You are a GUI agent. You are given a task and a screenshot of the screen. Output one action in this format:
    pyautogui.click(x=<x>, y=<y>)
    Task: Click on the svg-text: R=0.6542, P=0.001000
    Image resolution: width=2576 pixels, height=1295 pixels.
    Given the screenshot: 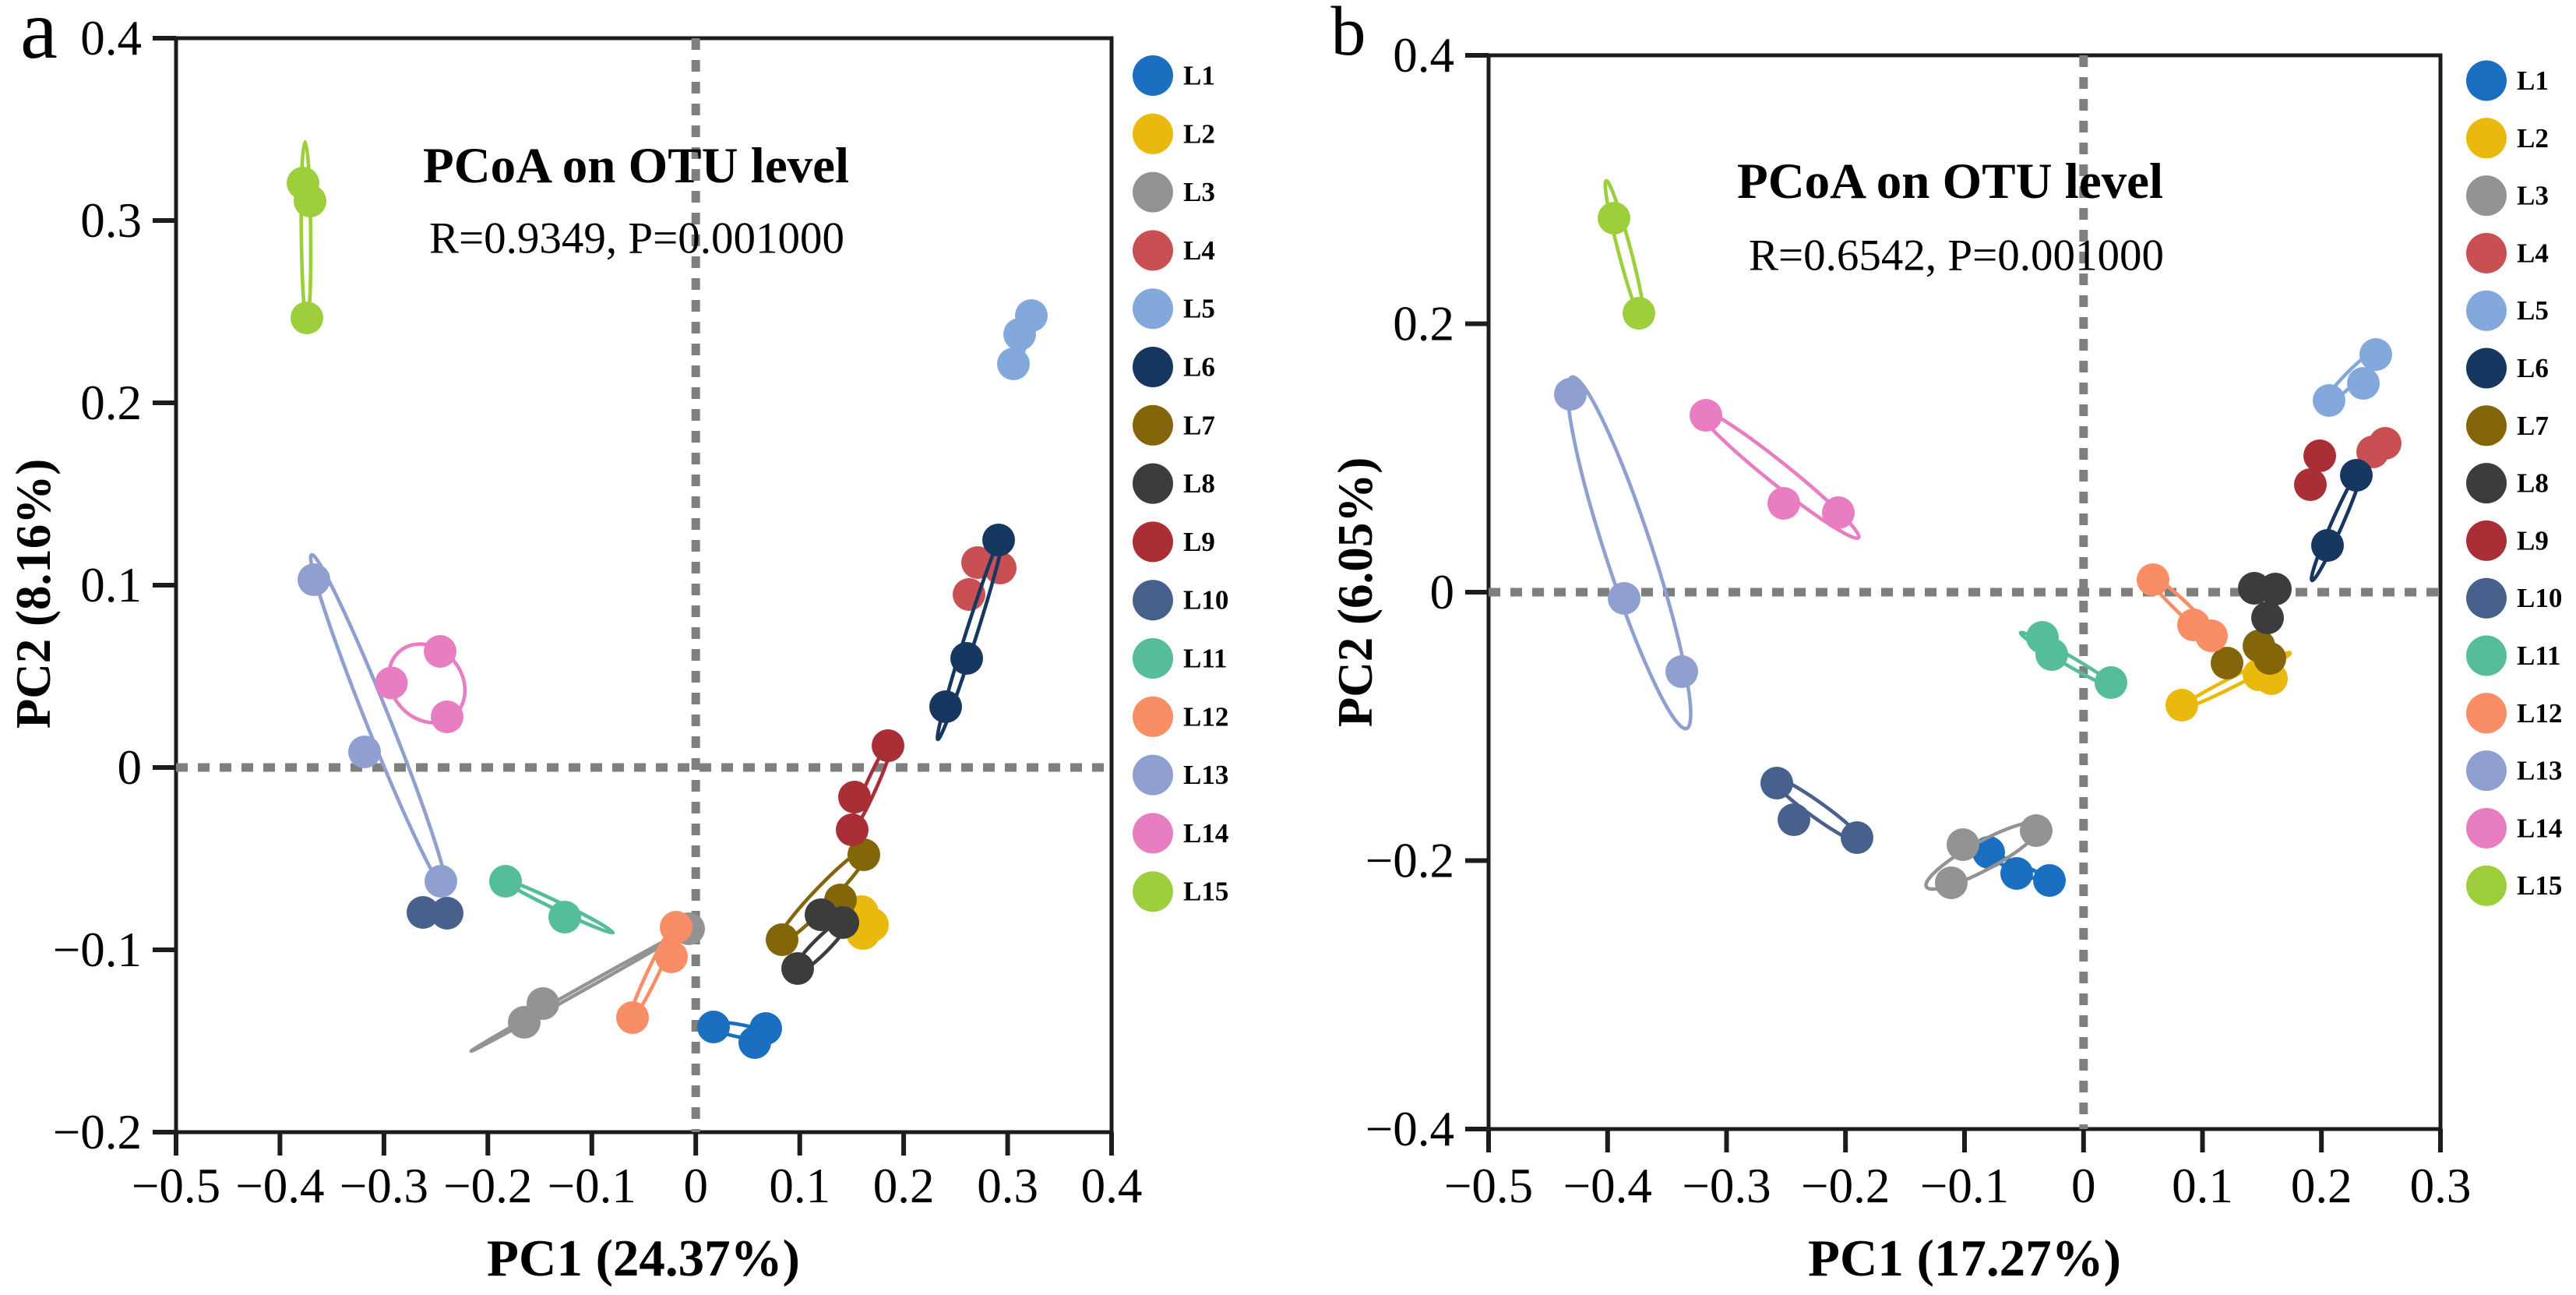 What is the action you would take?
    pyautogui.click(x=1957, y=256)
    